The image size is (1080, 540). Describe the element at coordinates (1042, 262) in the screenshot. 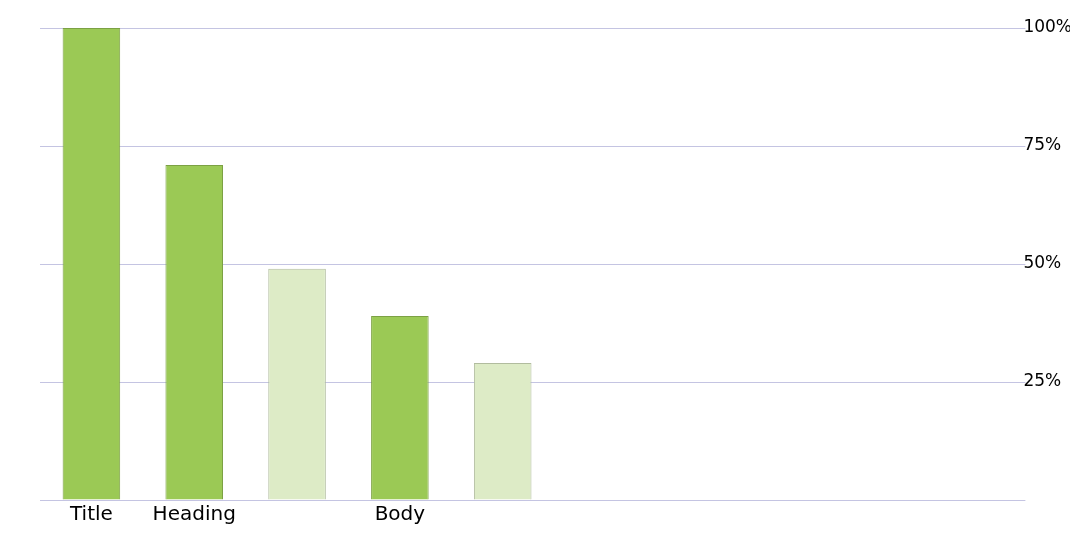

I see `y-tick-label: 50%` at that location.